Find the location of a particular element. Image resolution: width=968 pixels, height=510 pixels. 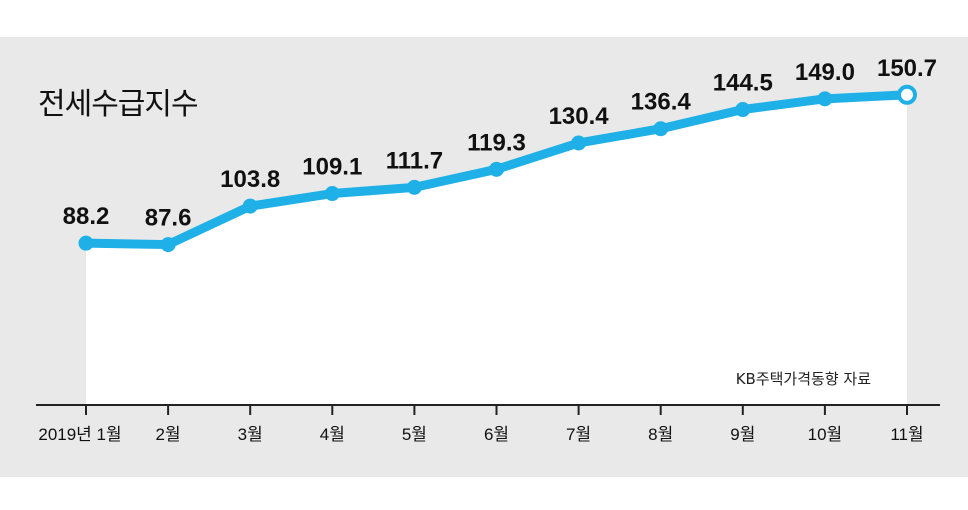

chart-source: KB주택가격동향 자료 is located at coordinates (803, 379).